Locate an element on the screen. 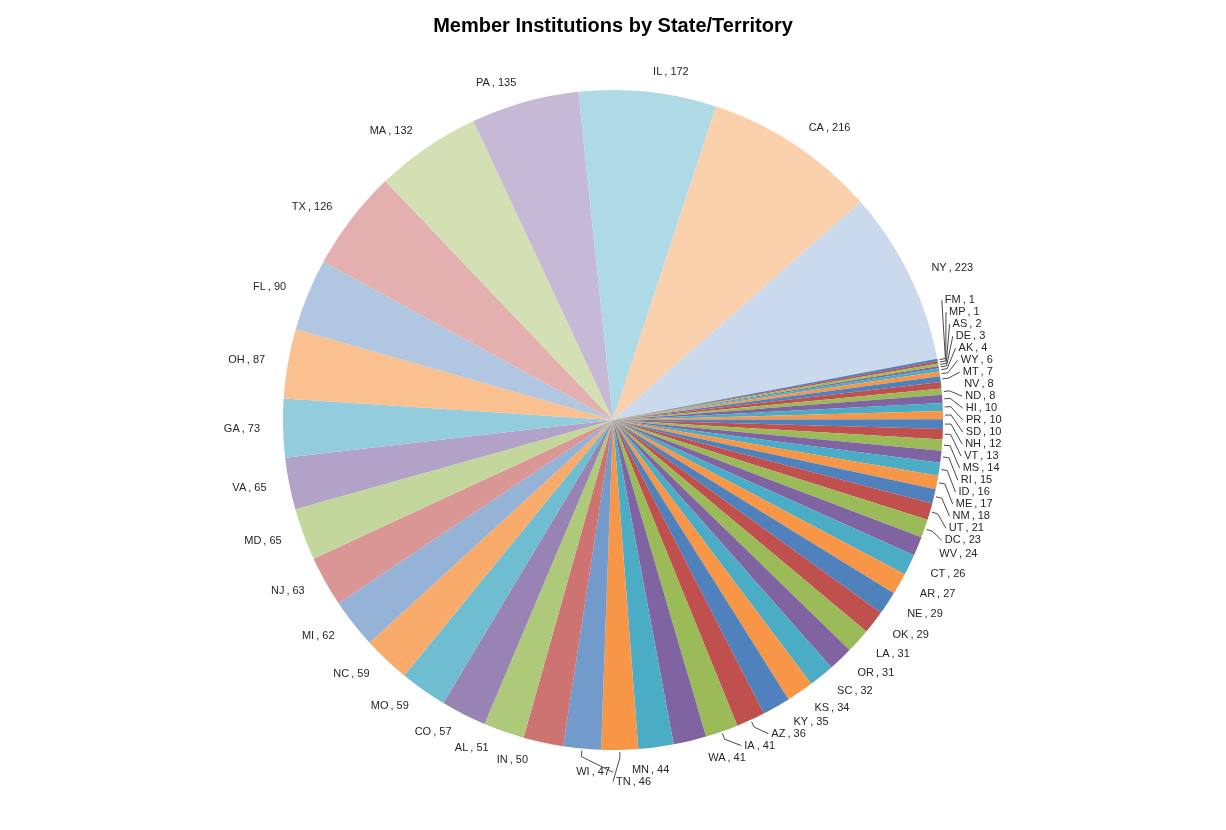 This screenshot has width=1226, height=830. slice-label: NC is located at coordinates (341, 673).